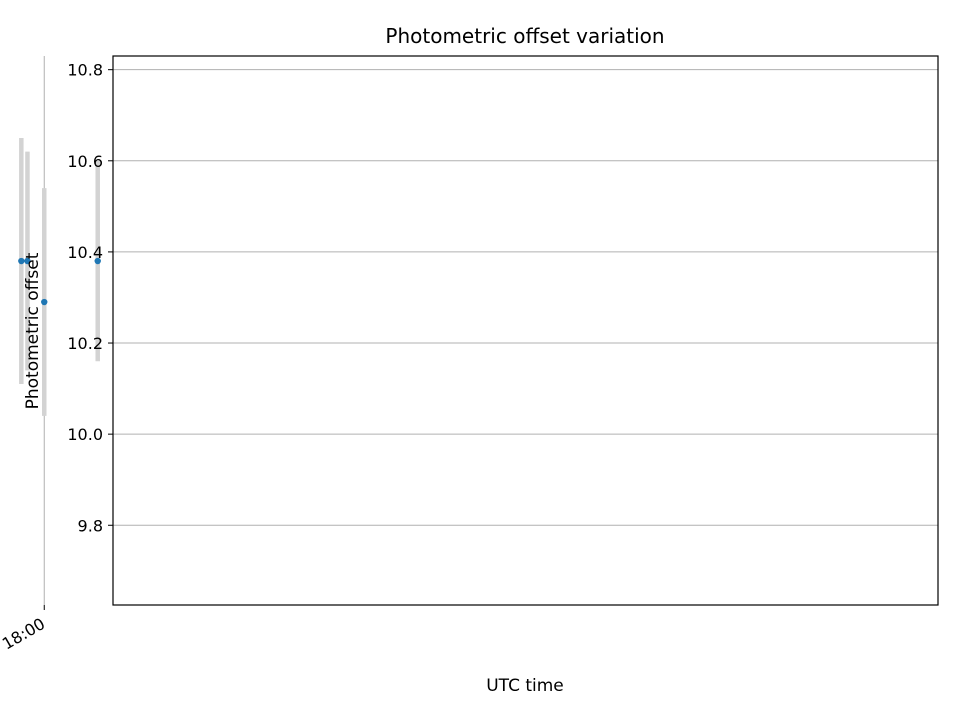 Image resolution: width=960 pixels, height=720 pixels. Describe the element at coordinates (85, 434) in the screenshot. I see `y-tick-label: 10.0` at that location.